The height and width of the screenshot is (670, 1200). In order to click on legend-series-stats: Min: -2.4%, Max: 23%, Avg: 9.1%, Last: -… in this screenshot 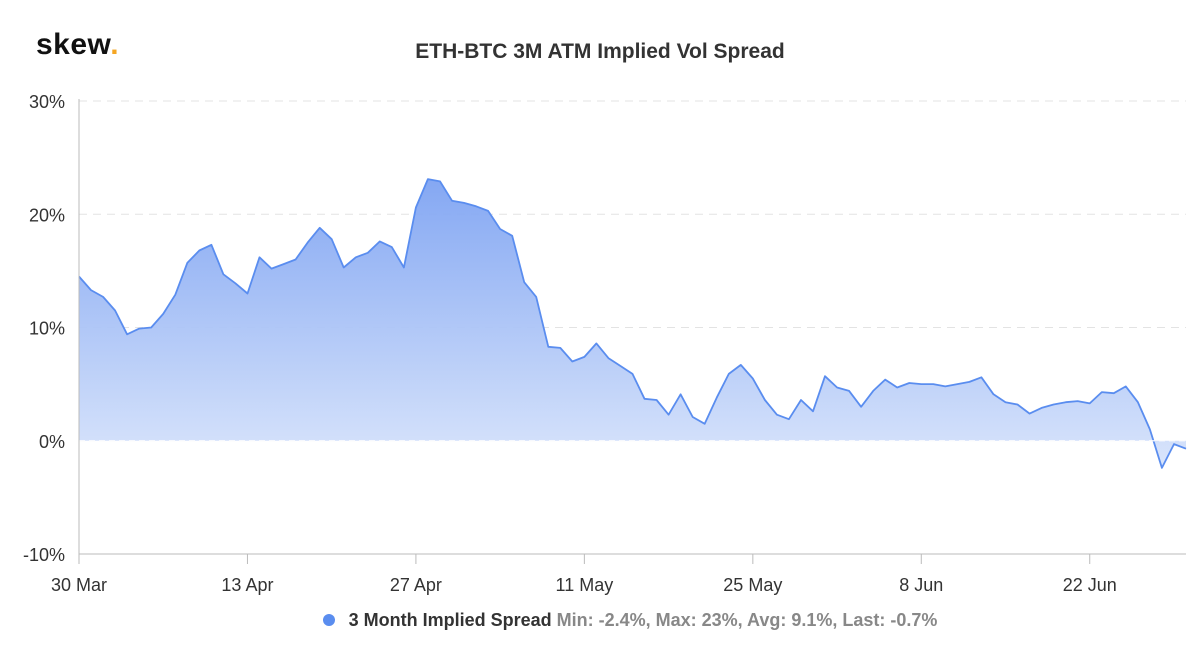, I will do `click(747, 620)`.